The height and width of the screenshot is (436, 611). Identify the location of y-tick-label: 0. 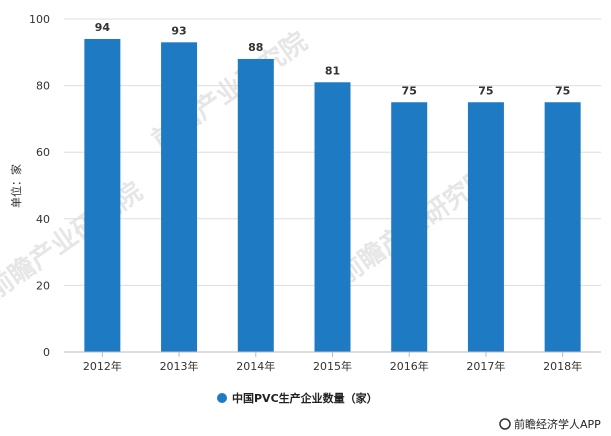
(46, 352).